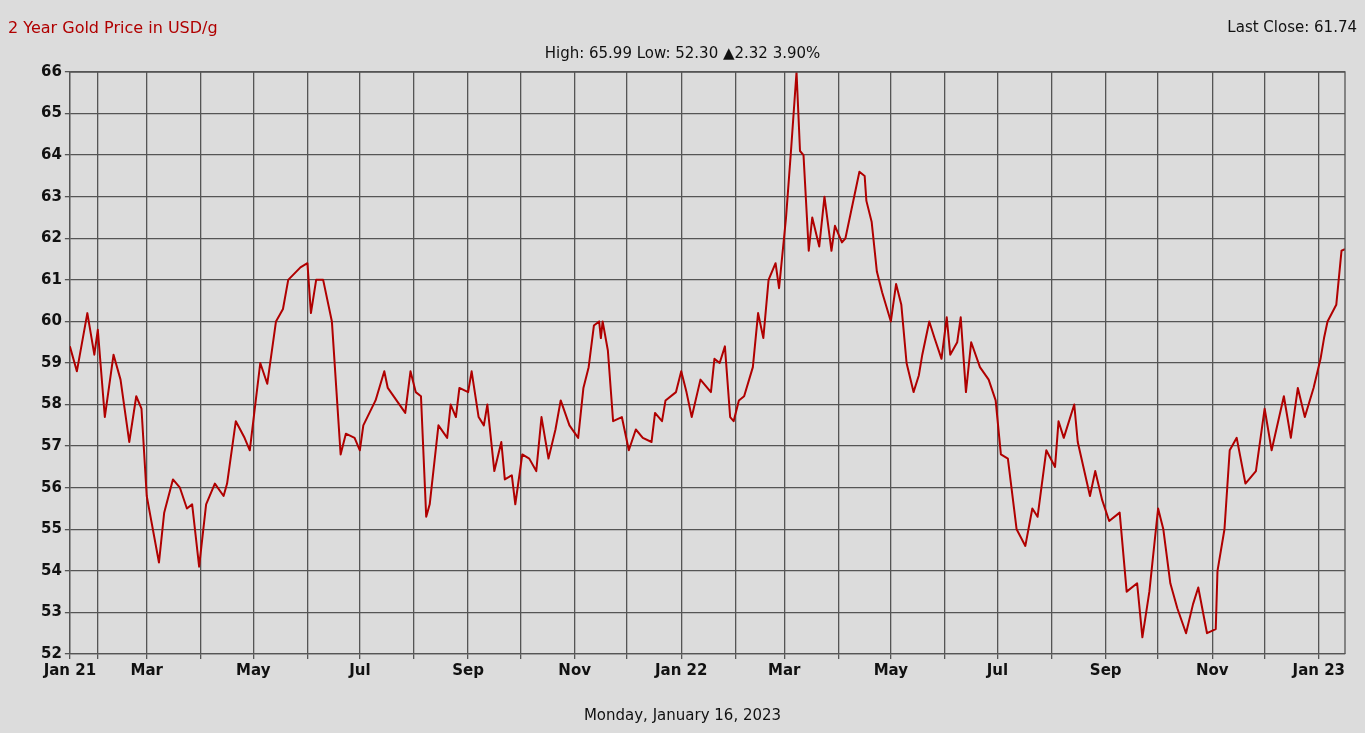  Describe the element at coordinates (1318, 669) in the screenshot. I see `x-tick-label: Jan 23` at that location.